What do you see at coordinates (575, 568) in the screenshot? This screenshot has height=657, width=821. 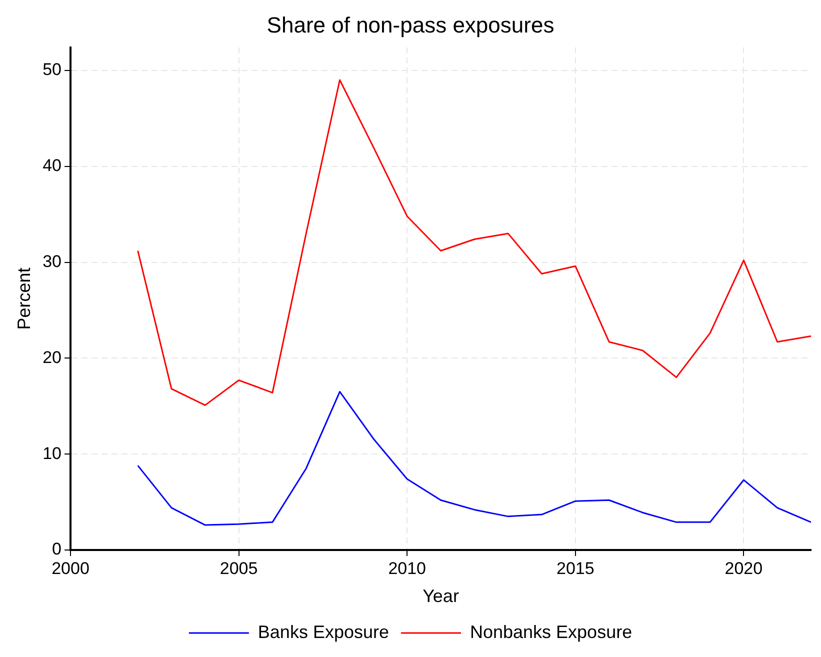 I see `x-tick-label: 2015` at bounding box center [575, 568].